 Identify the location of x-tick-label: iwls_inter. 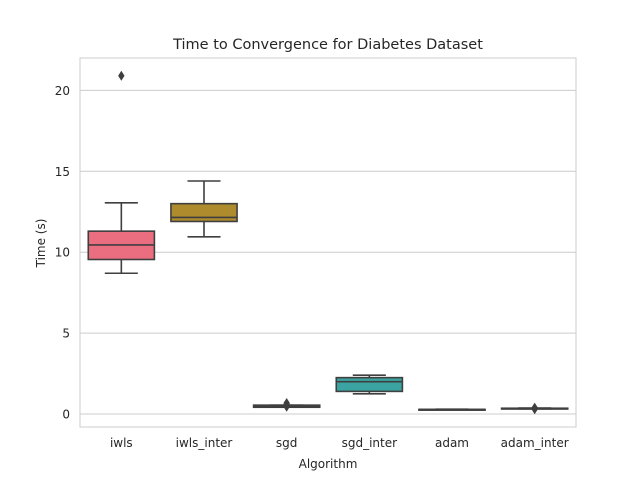
(204, 443).